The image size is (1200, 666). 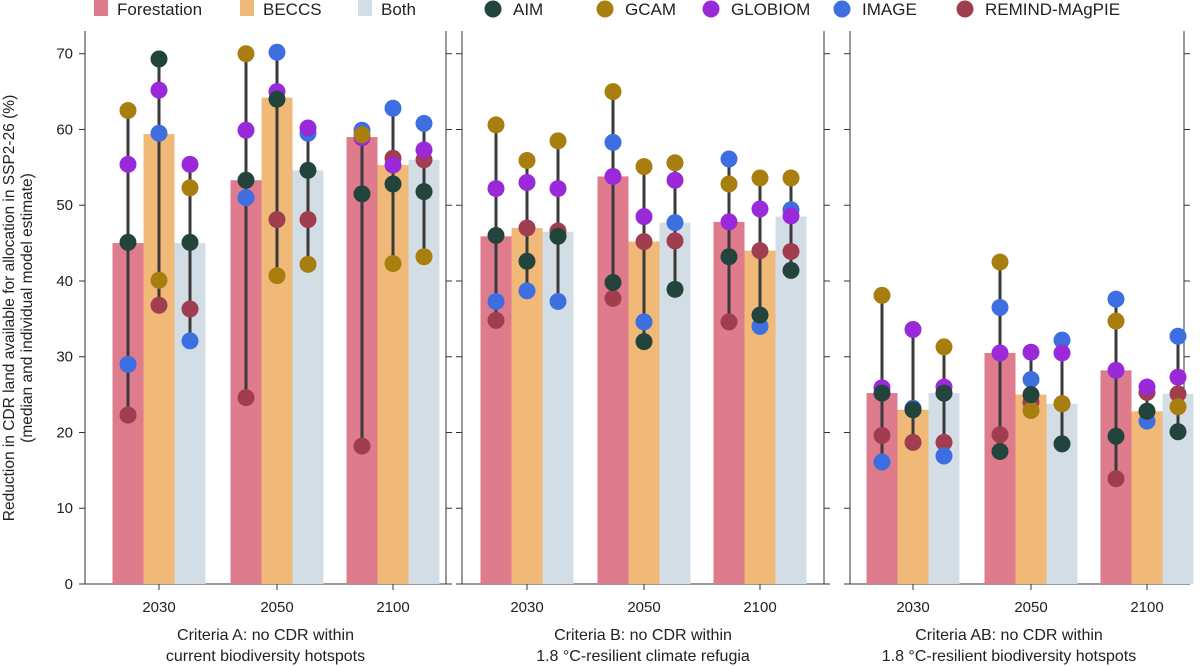 I want to click on legend-label: AIM, so click(x=528, y=9).